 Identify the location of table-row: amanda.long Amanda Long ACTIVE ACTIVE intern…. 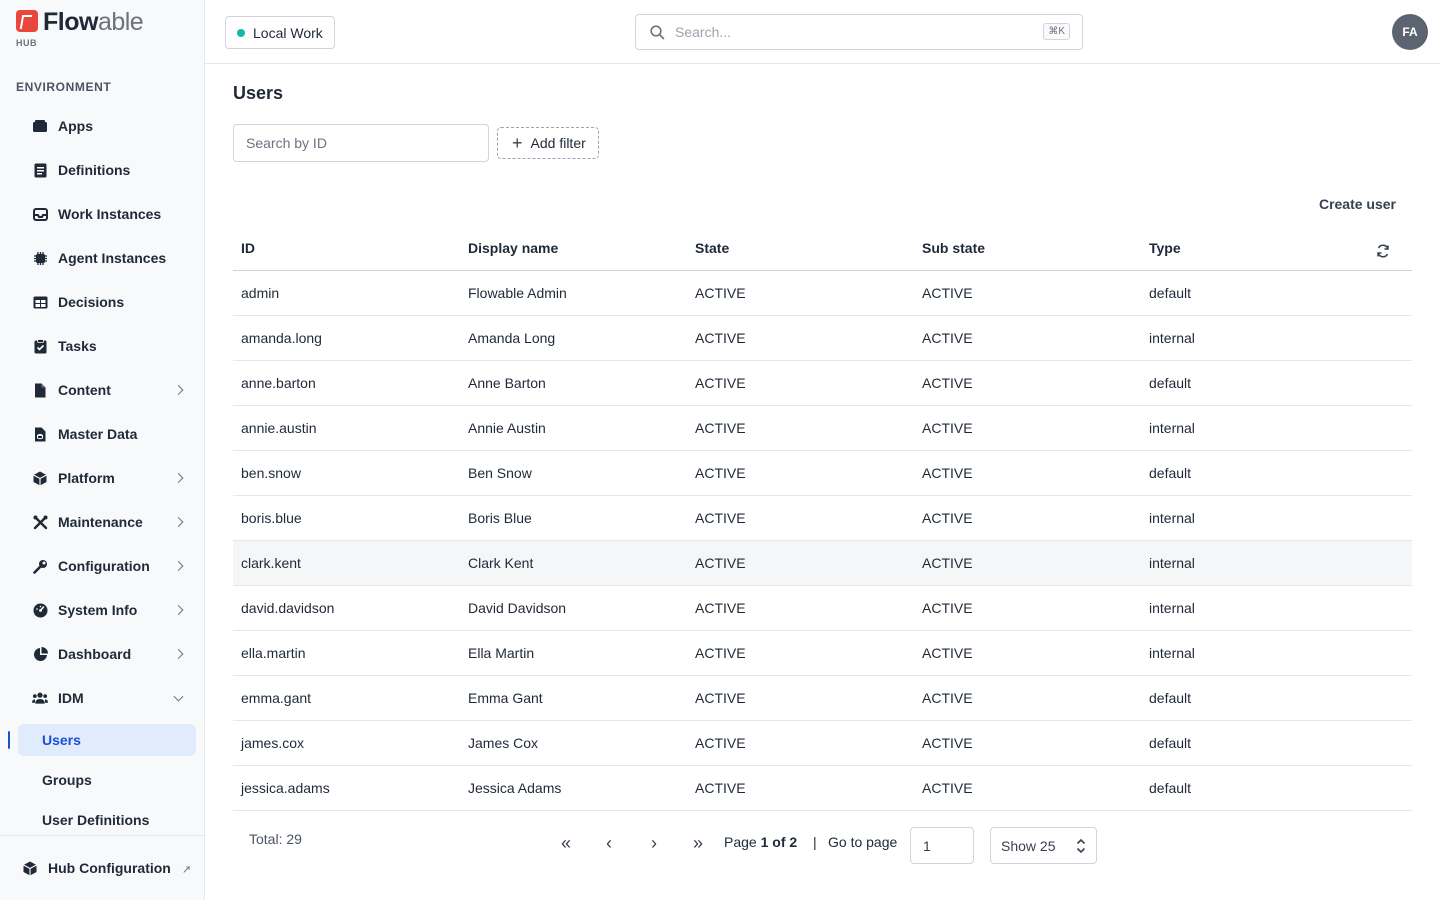
(822, 338).